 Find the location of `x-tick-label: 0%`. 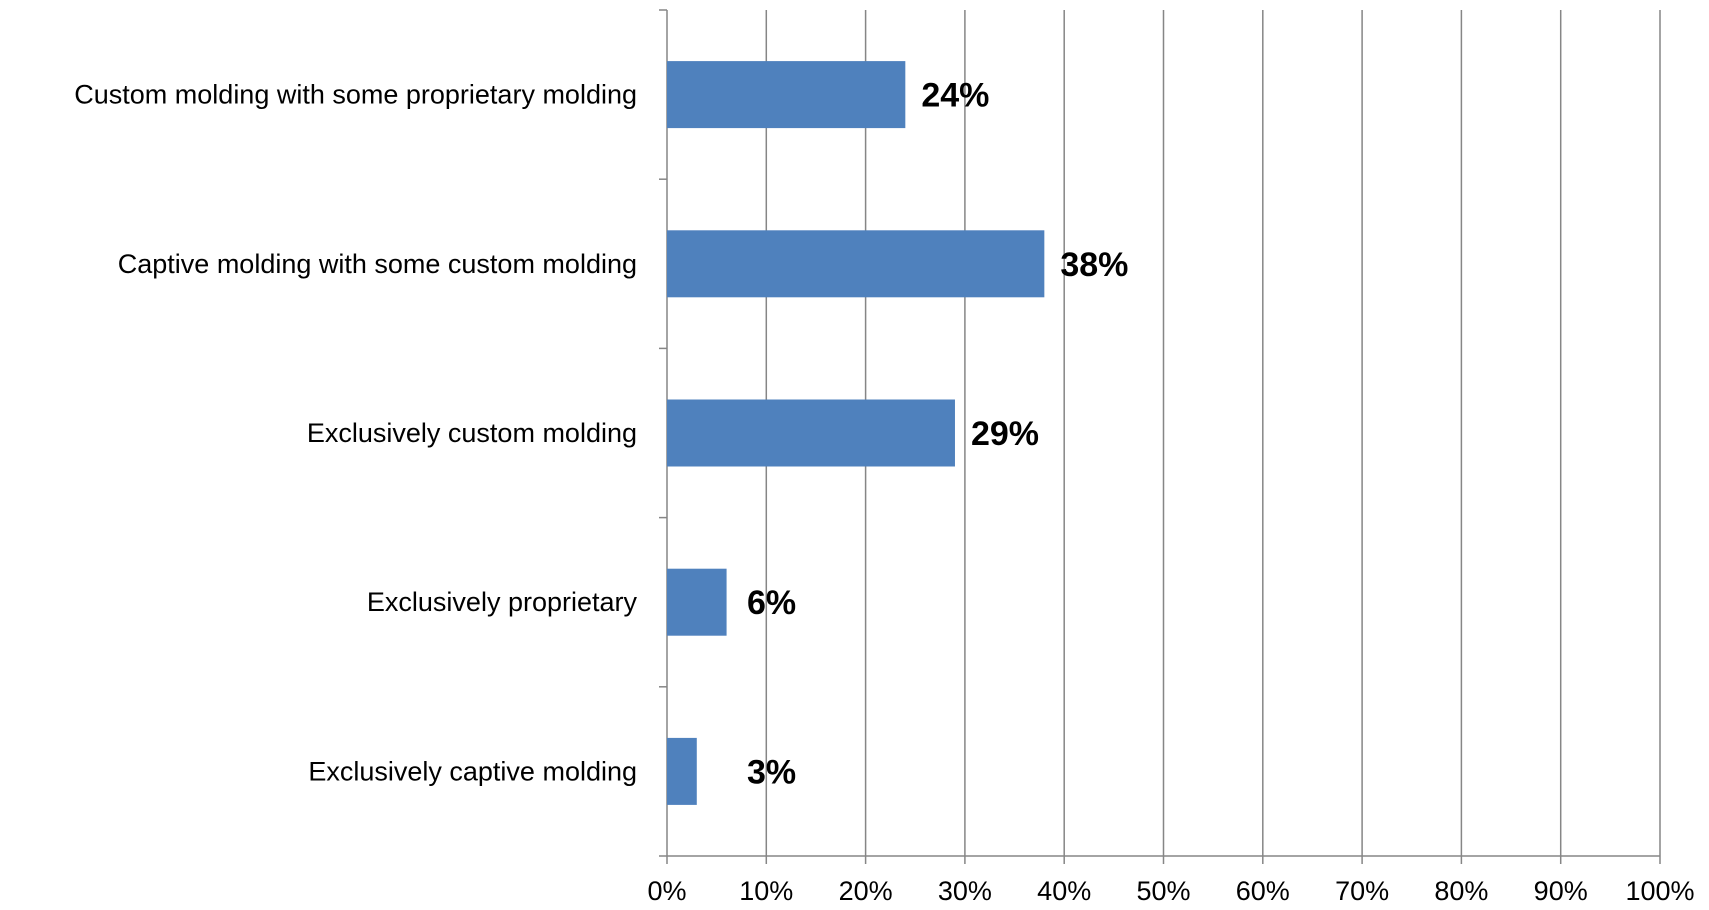

x-tick-label: 0% is located at coordinates (666, 891).